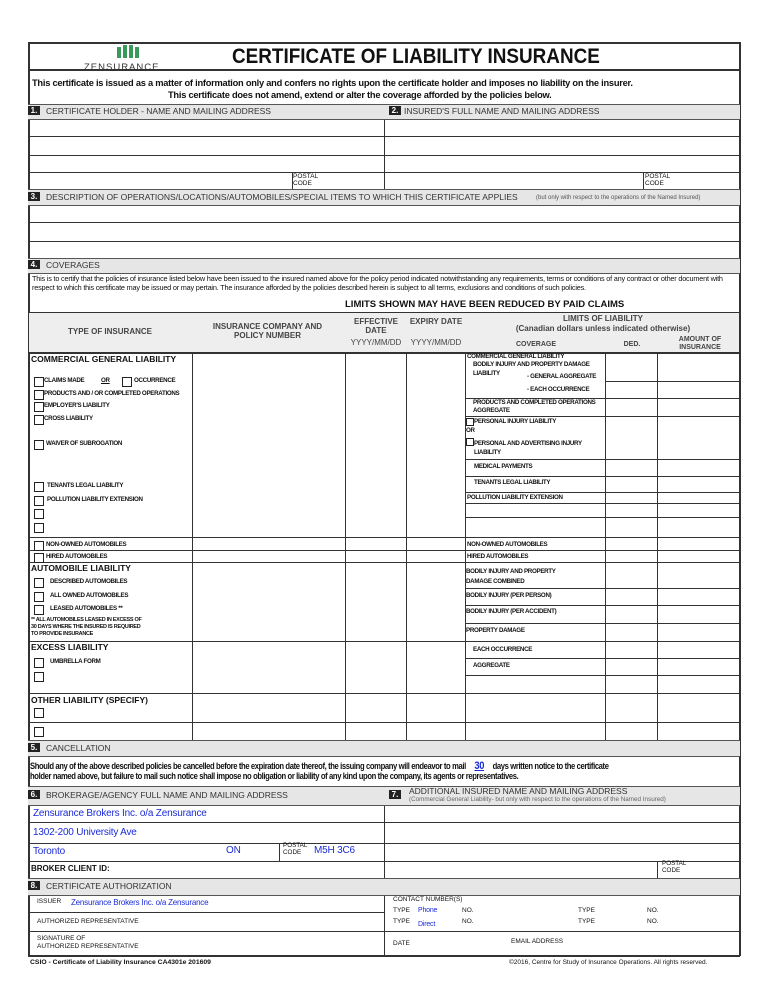  I want to click on employers-liability-checkbox, so click(39, 407).